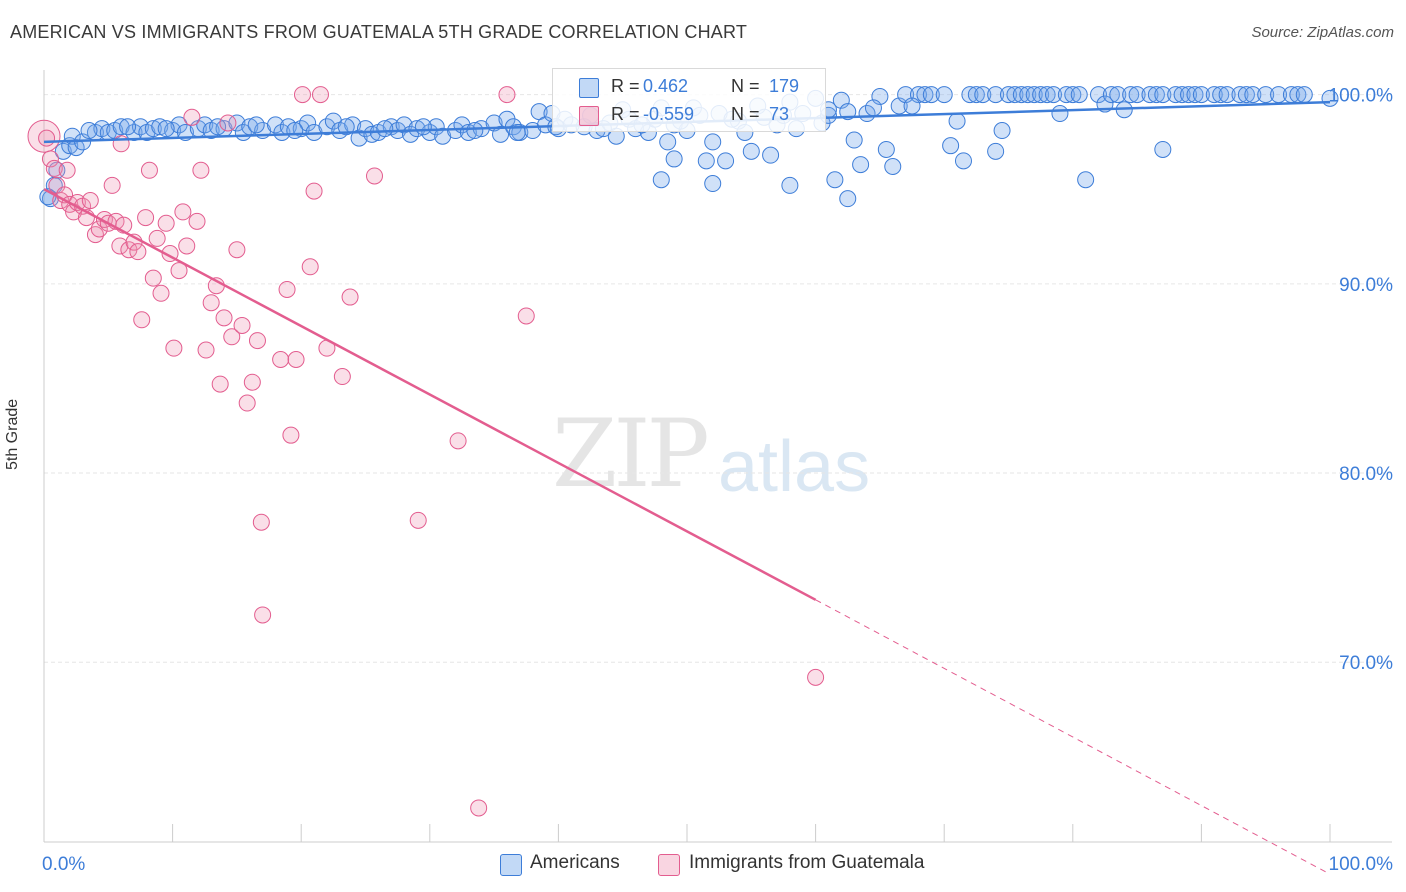 The height and width of the screenshot is (892, 1406). Describe the element at coordinates (575, 862) in the screenshot. I see `americans-legend-label: Americans` at that location.